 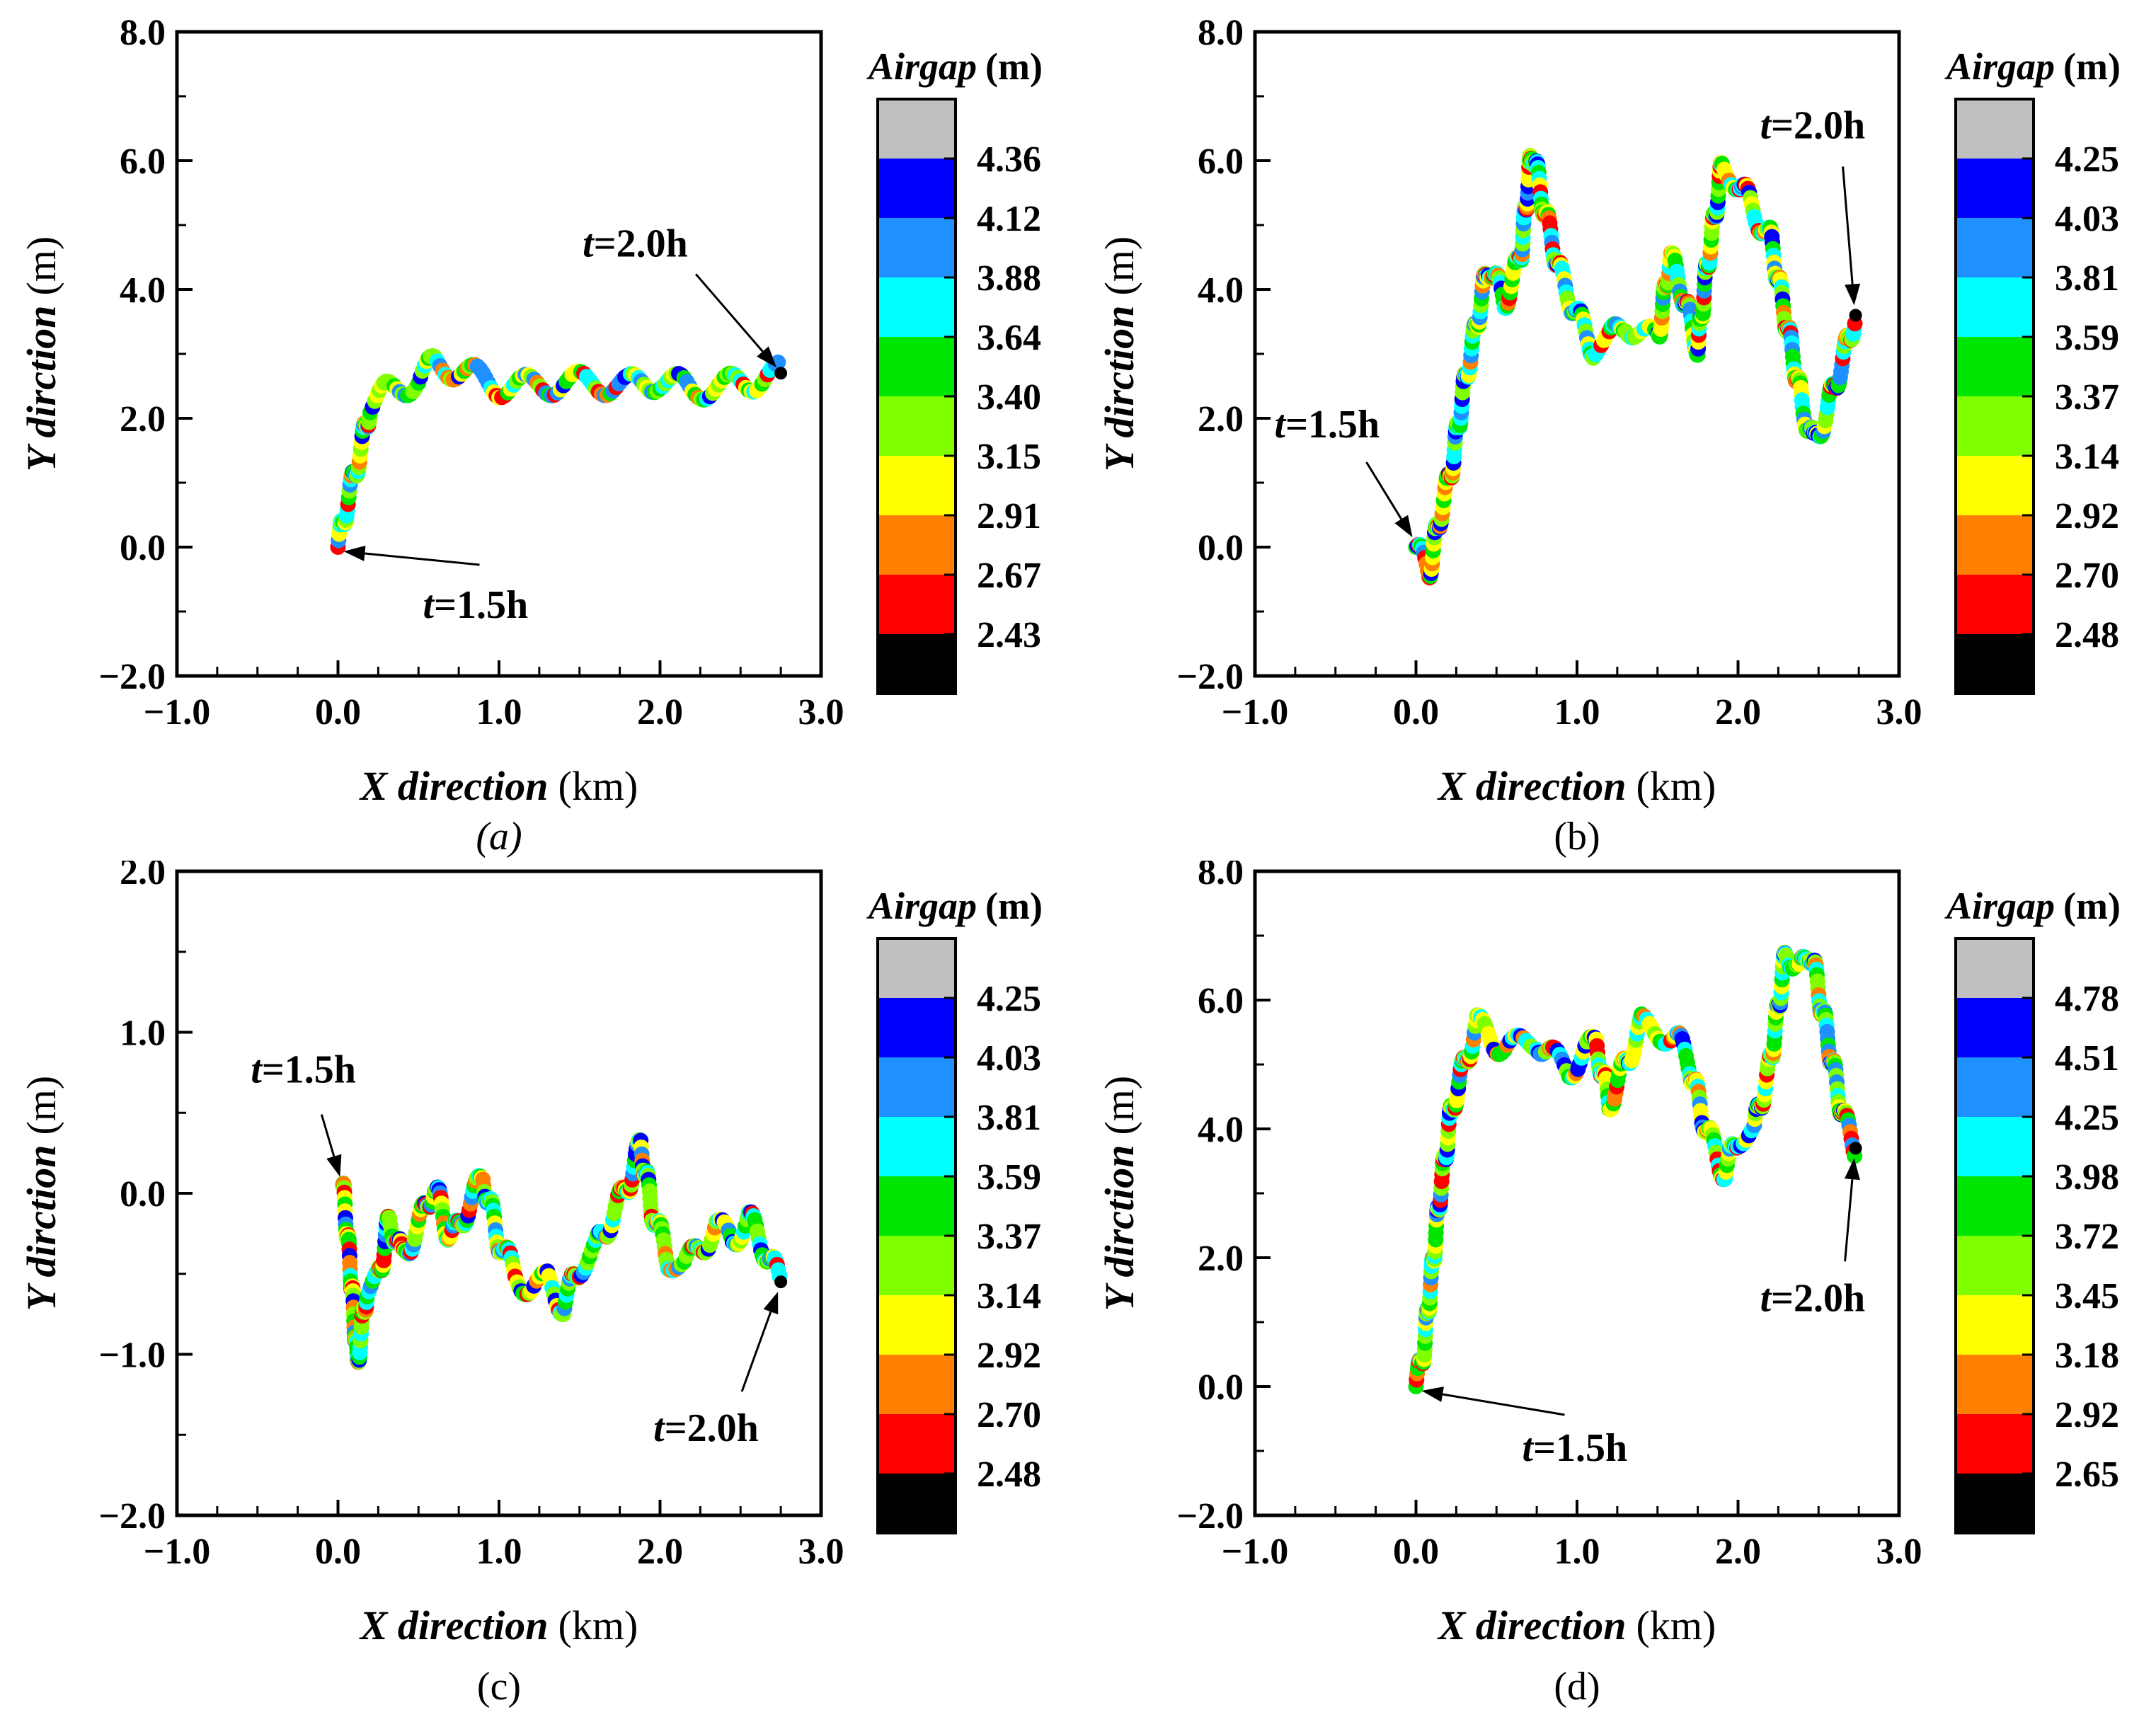 I want to click on colorbar-tick-label: 3.18, so click(x=2087, y=1356).